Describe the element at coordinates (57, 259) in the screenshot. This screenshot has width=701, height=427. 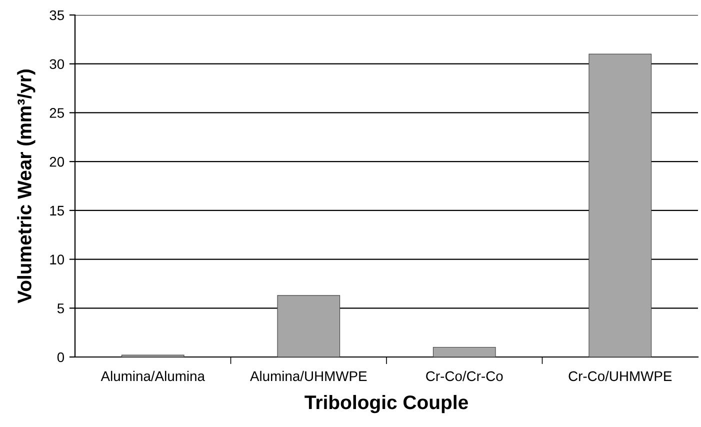
I see `y-tick-label: 10` at that location.